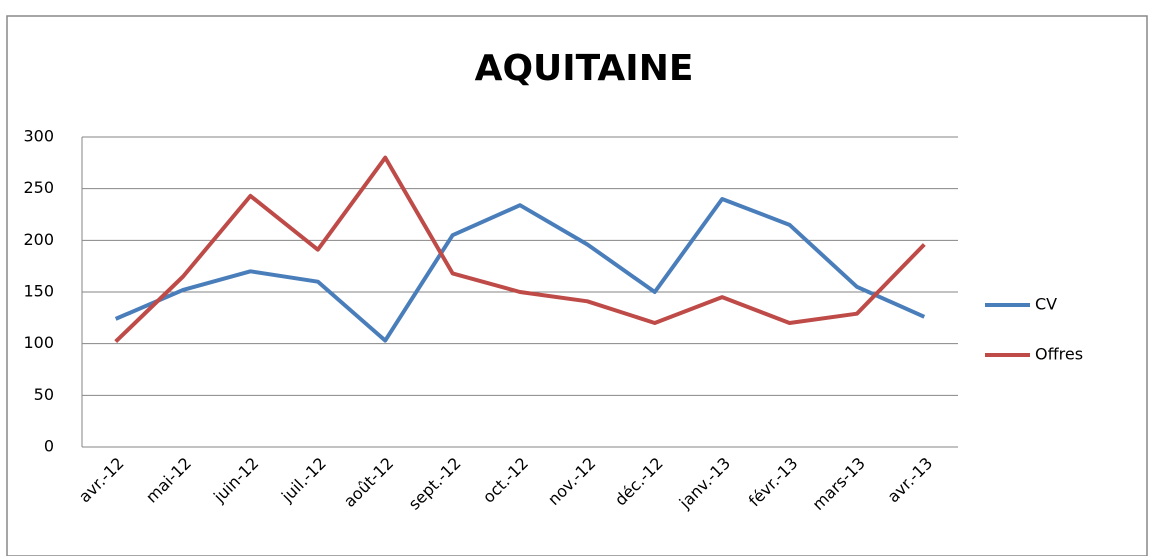 The width and height of the screenshot is (1150, 556). What do you see at coordinates (38, 239) in the screenshot?
I see `y-tick-label: 200` at bounding box center [38, 239].